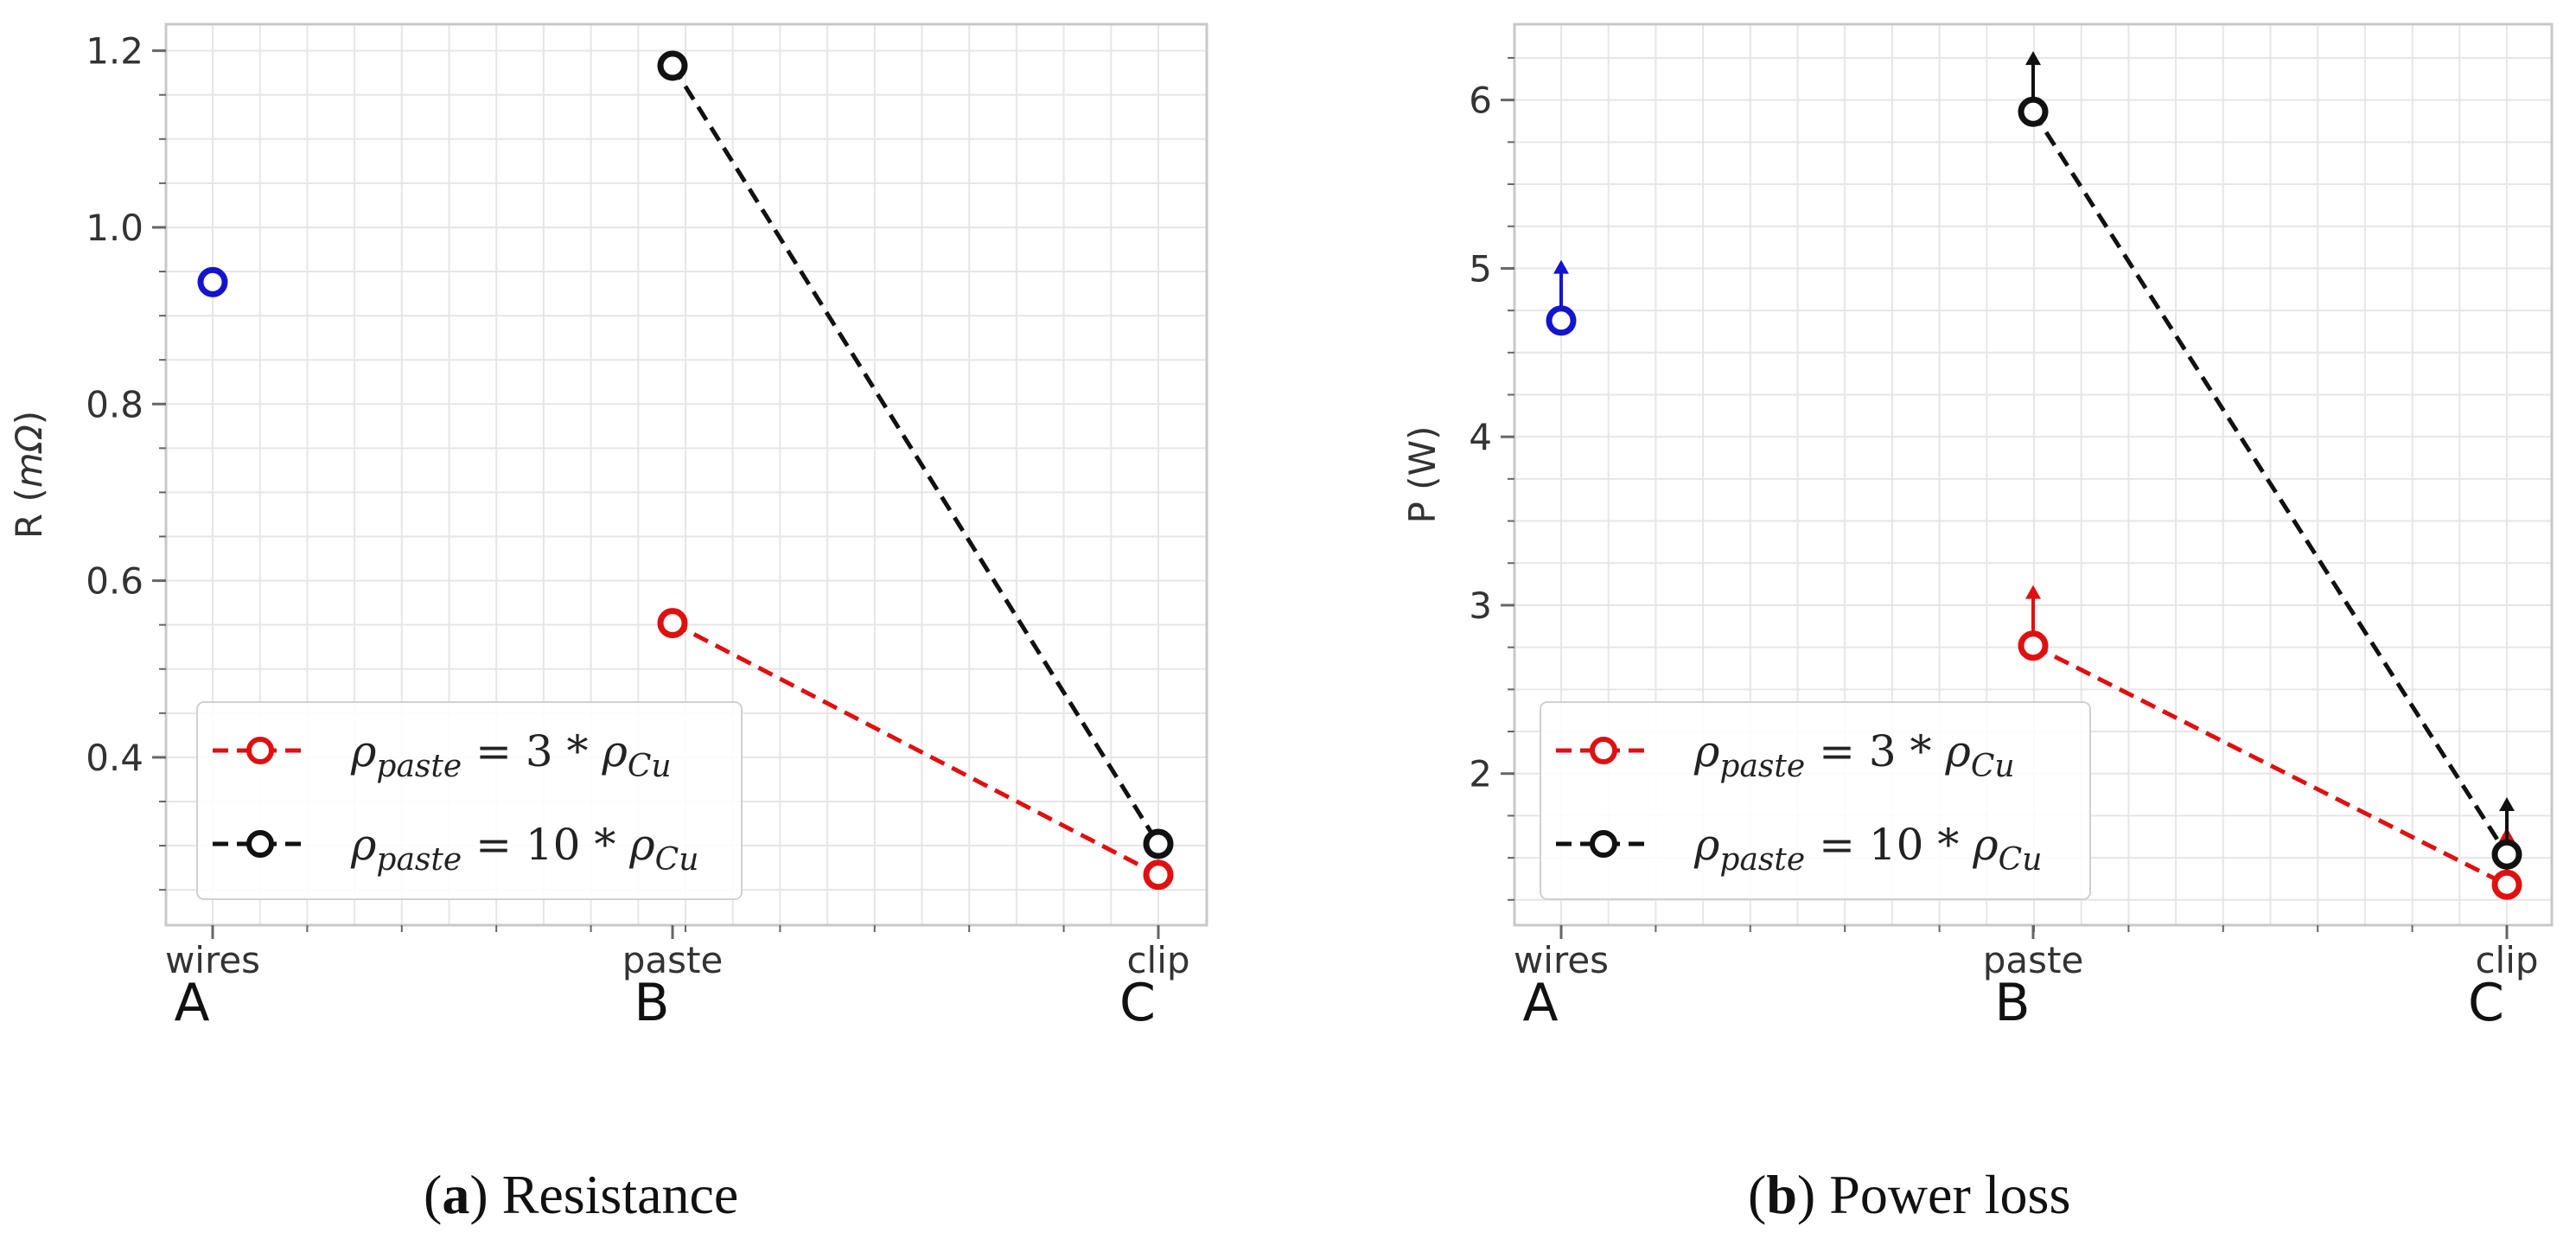 This screenshot has height=1252, width=2576. What do you see at coordinates (1950, 1194) in the screenshot?
I see `caption-b-text: Power loss` at bounding box center [1950, 1194].